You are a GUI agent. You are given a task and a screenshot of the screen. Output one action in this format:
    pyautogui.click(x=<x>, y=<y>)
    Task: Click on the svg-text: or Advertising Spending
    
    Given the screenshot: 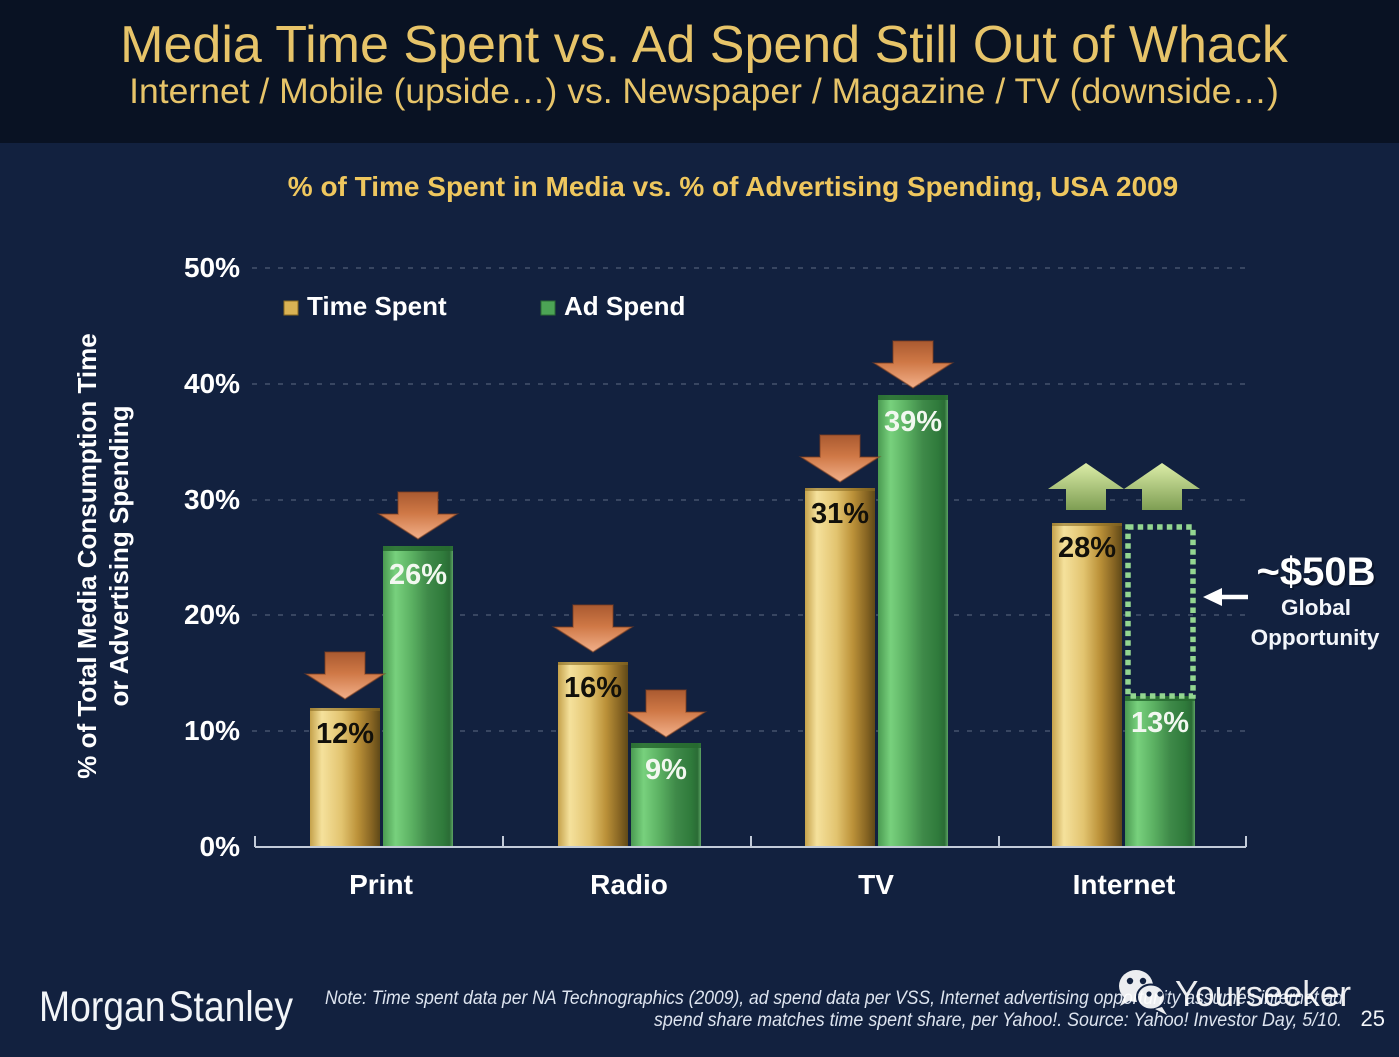 What is the action you would take?
    pyautogui.click(x=119, y=556)
    